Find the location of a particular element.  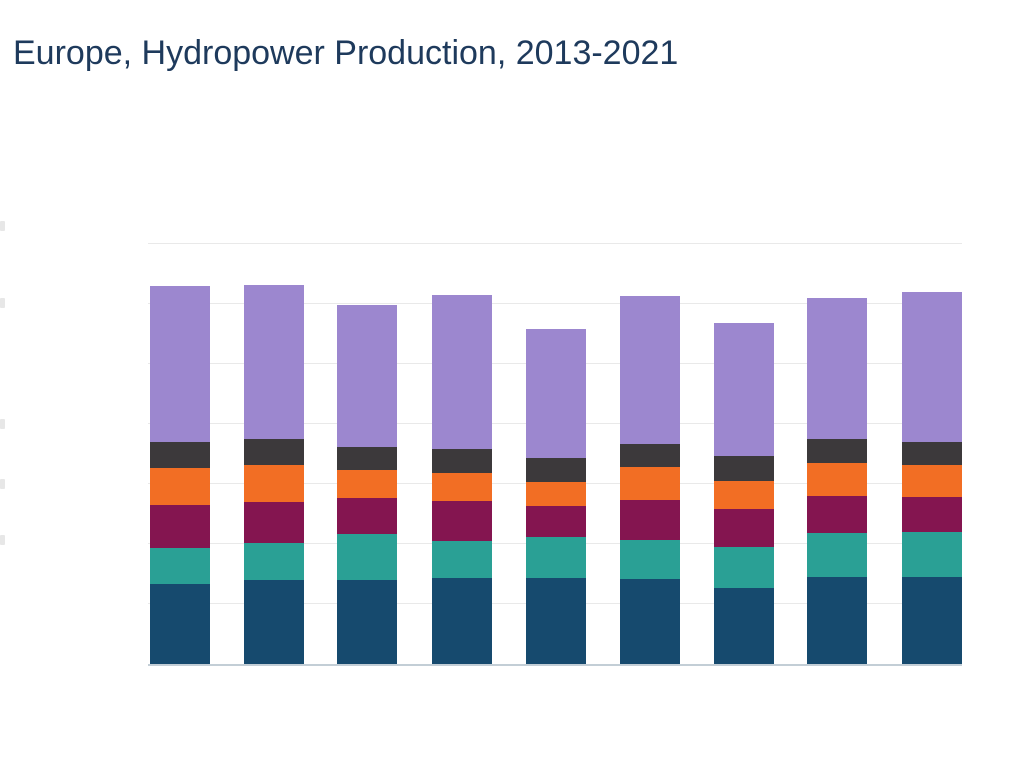

bar-2014-segment-2-teal is located at coordinates (274, 561).